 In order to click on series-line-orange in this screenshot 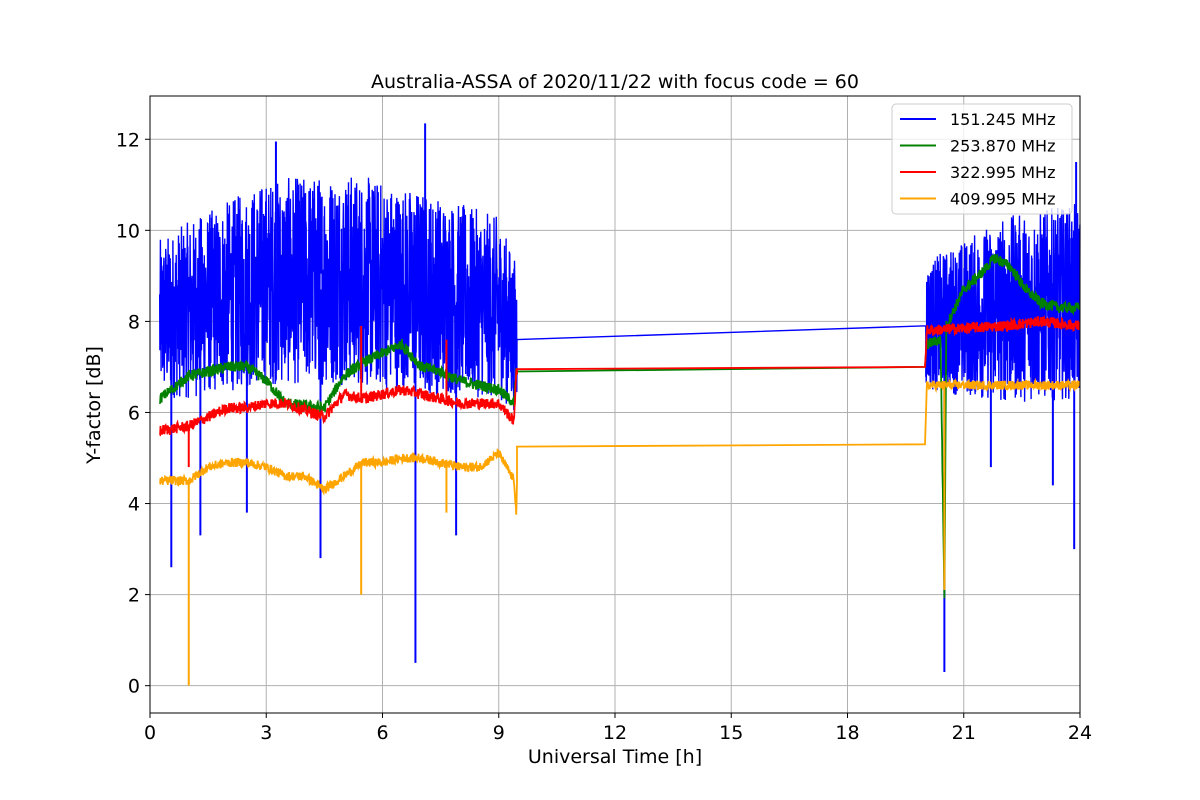, I will do `click(620, 446)`.